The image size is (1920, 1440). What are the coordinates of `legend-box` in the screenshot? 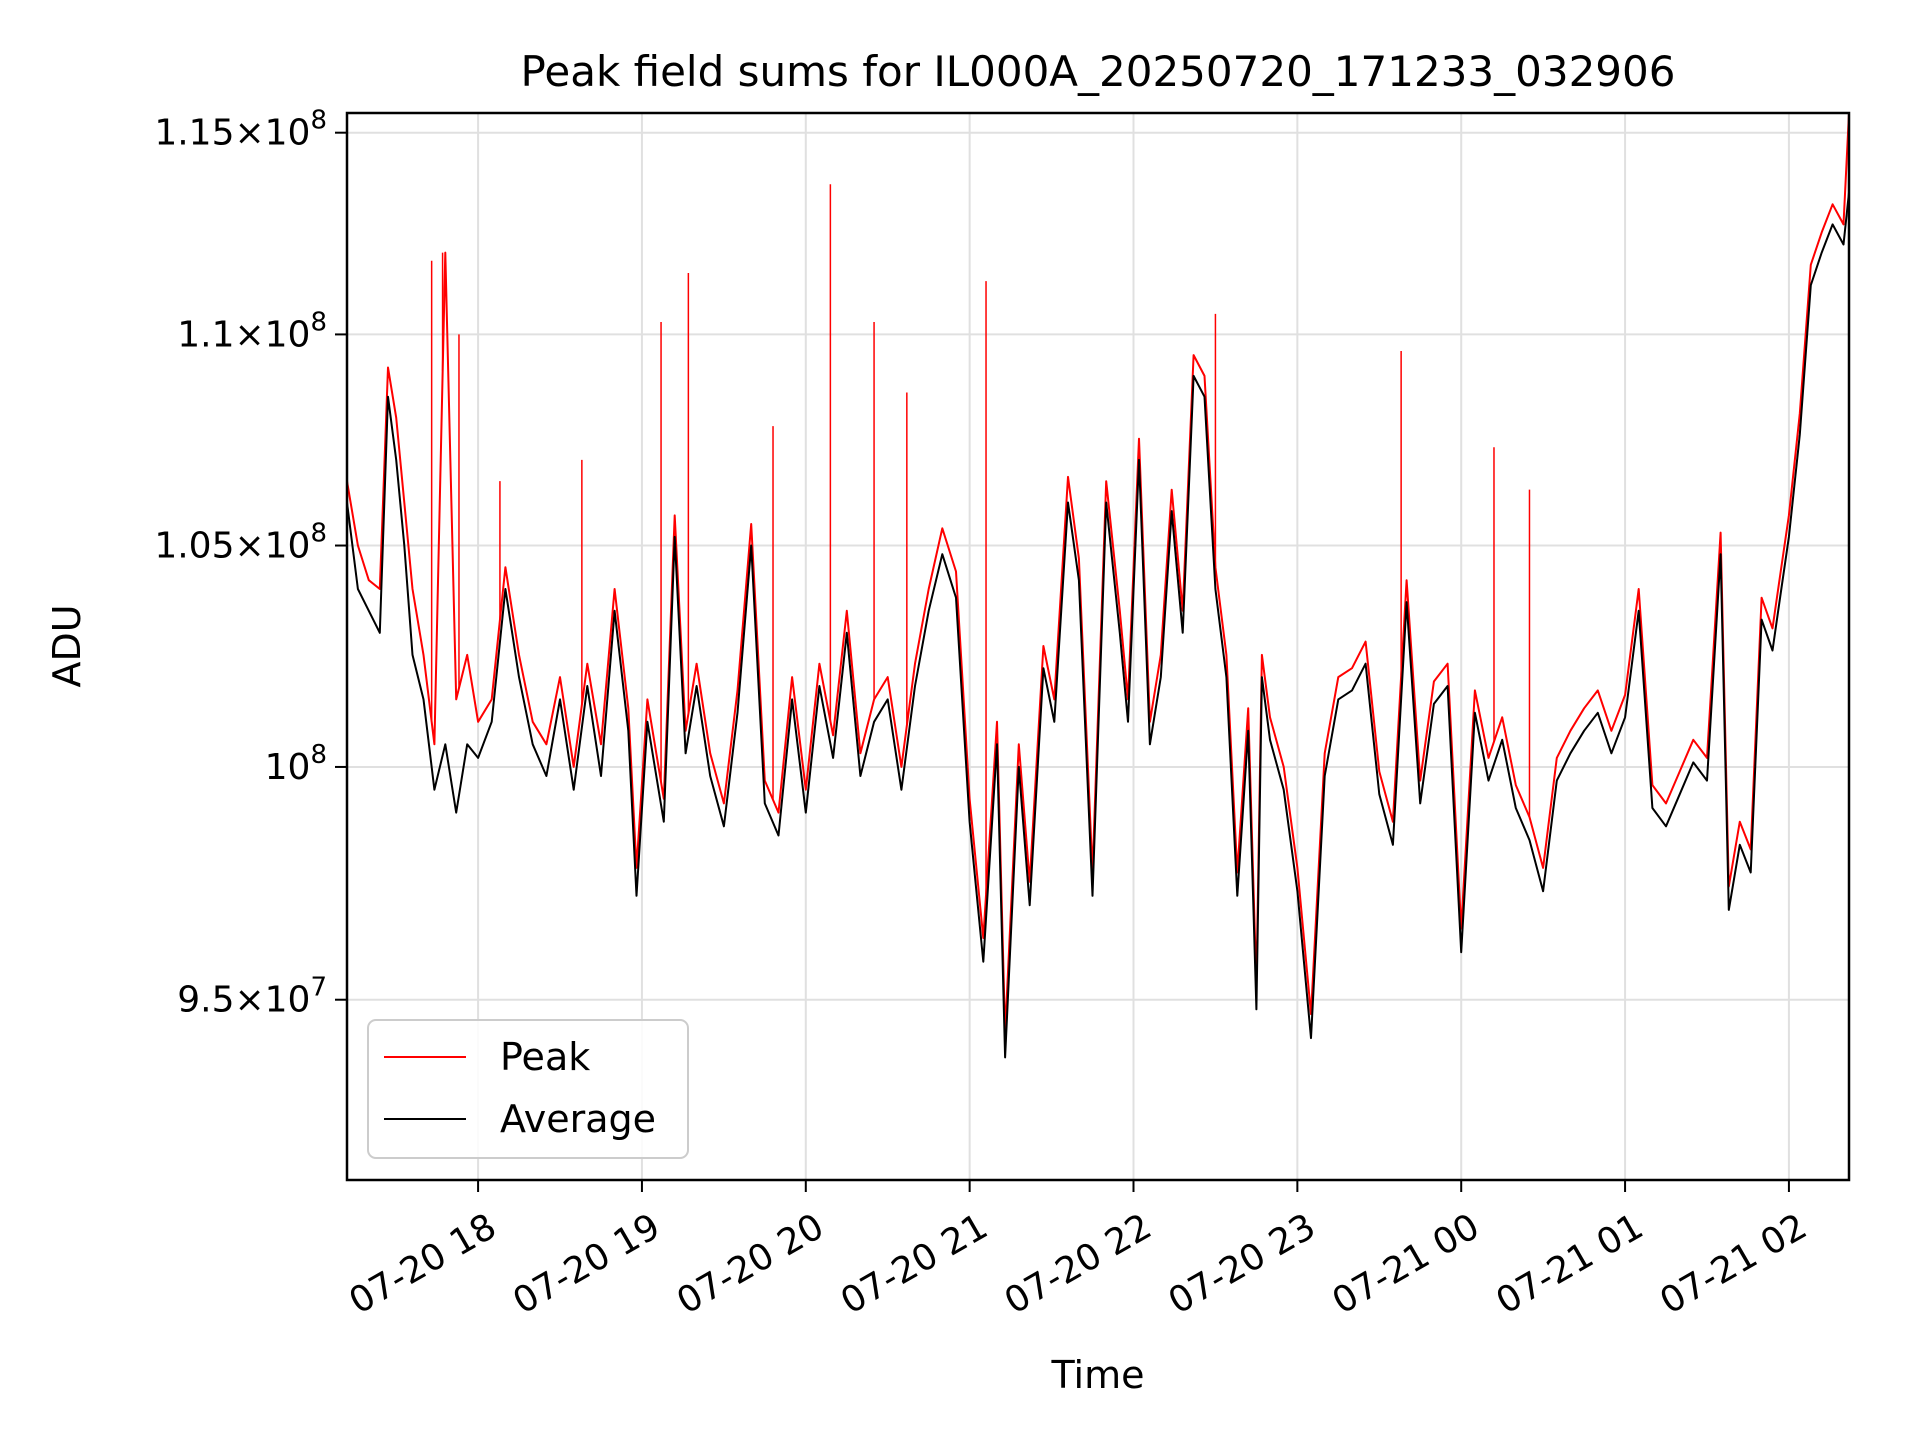 It's located at (528, 1089).